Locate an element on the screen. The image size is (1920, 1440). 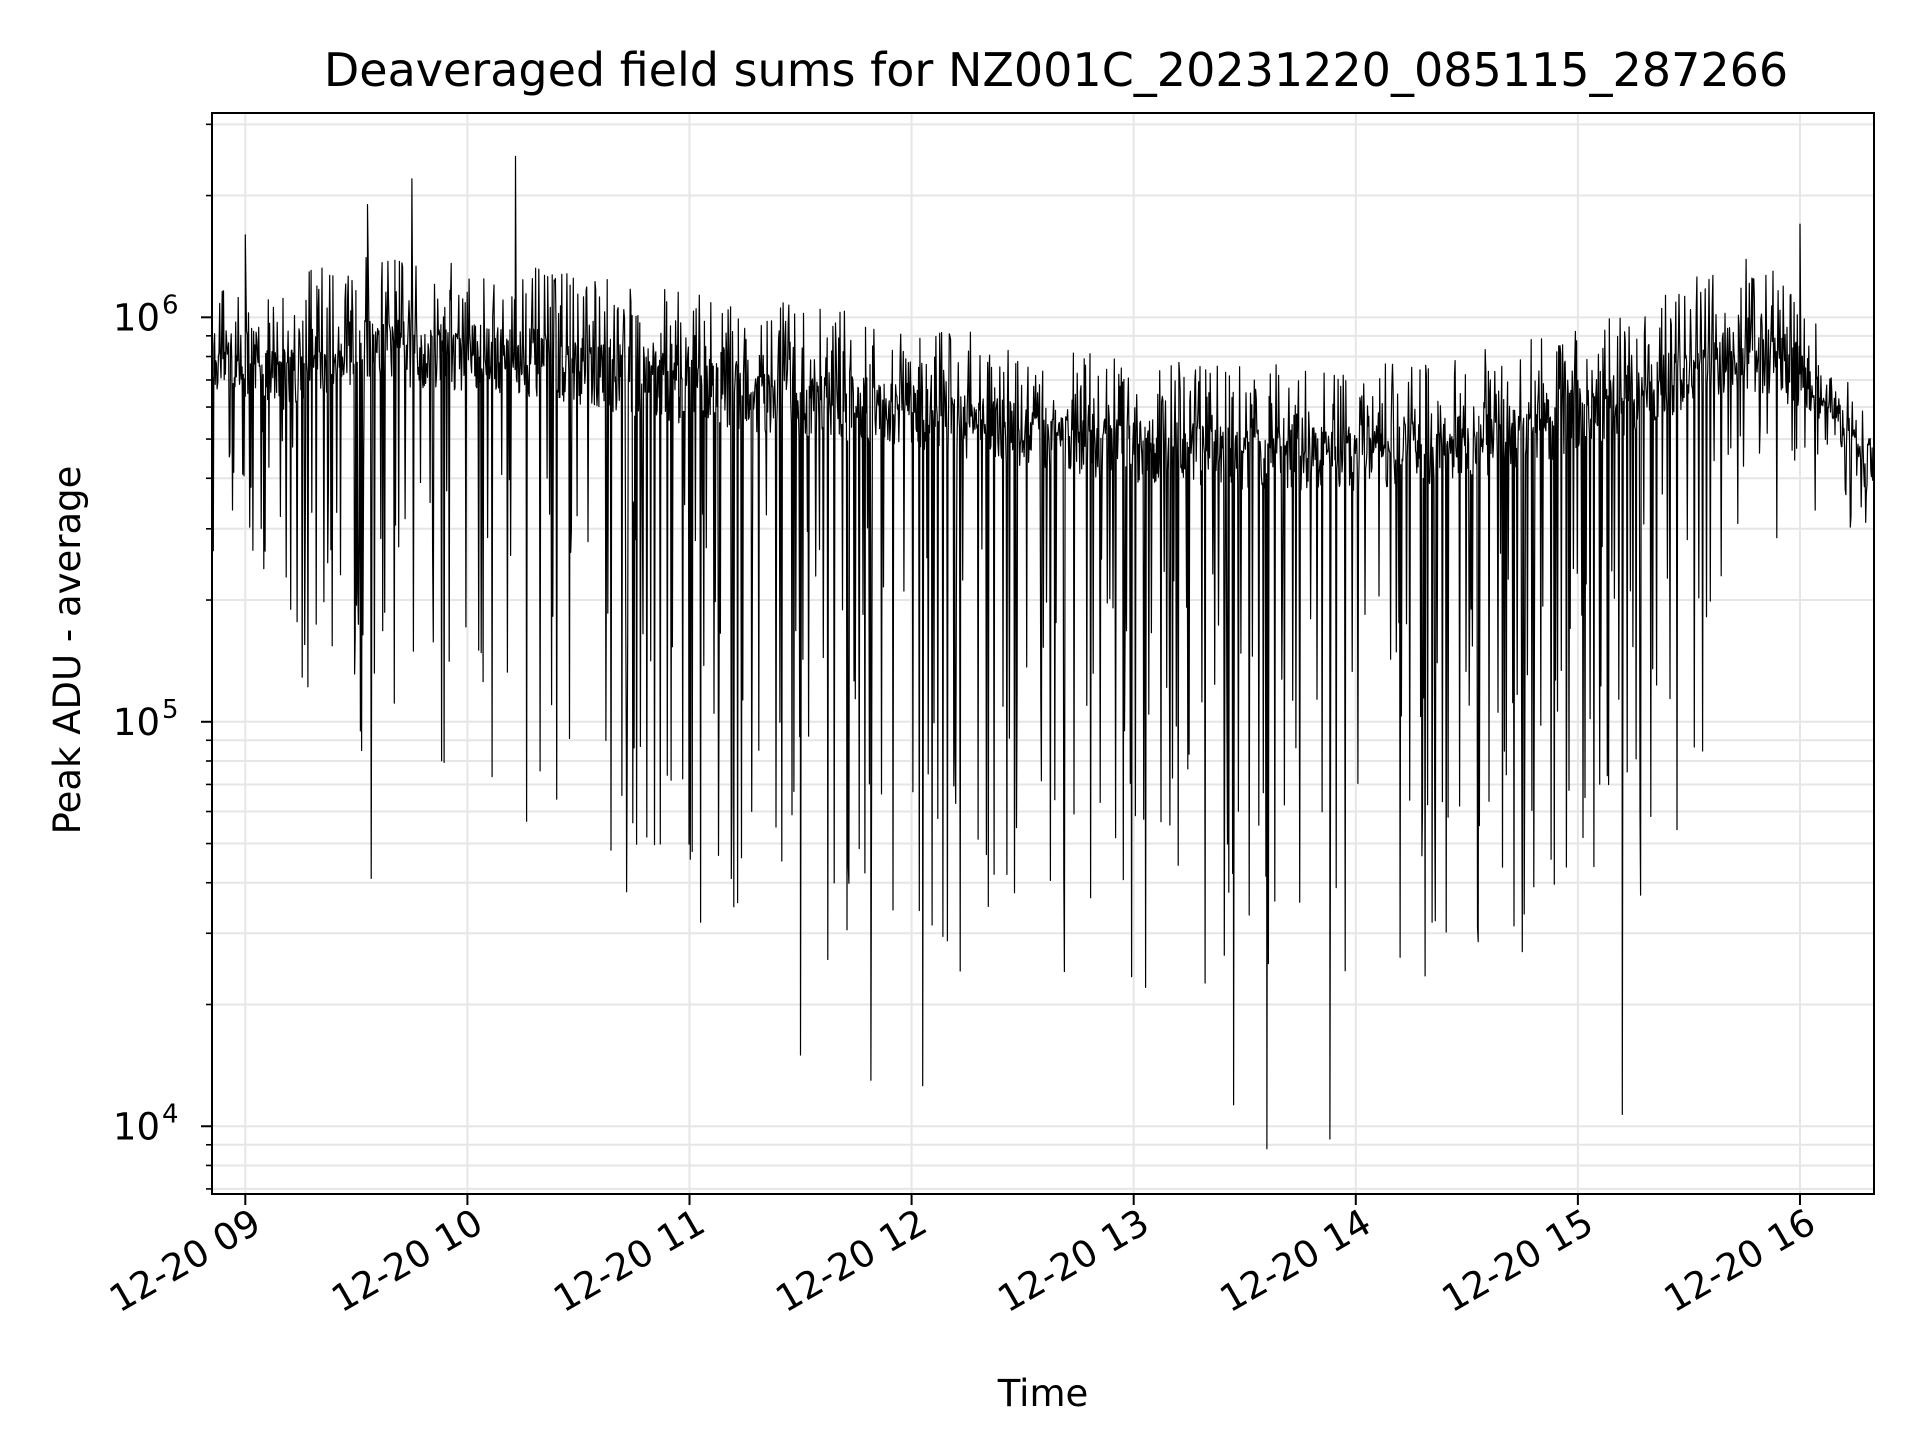
y-axis-label: Peak ADU - average is located at coordinates (67, 650).